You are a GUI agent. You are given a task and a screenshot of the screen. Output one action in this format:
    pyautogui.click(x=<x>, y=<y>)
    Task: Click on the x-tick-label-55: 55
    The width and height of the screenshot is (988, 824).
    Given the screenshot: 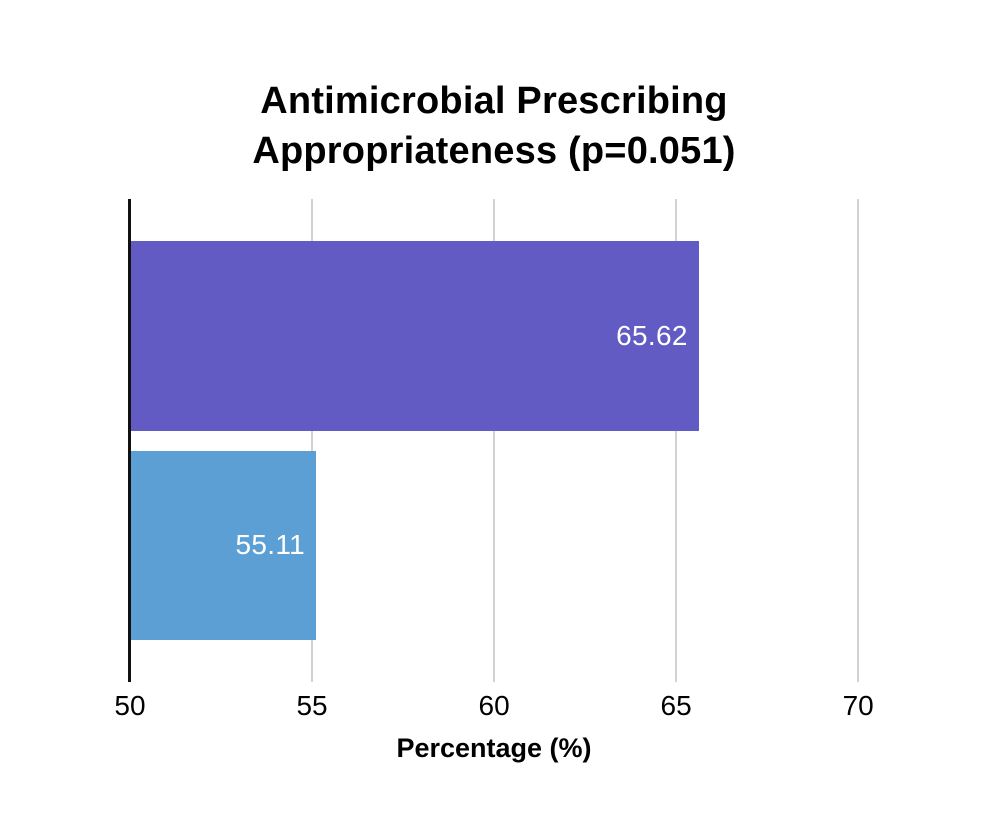 What is the action you would take?
    pyautogui.click(x=312, y=705)
    